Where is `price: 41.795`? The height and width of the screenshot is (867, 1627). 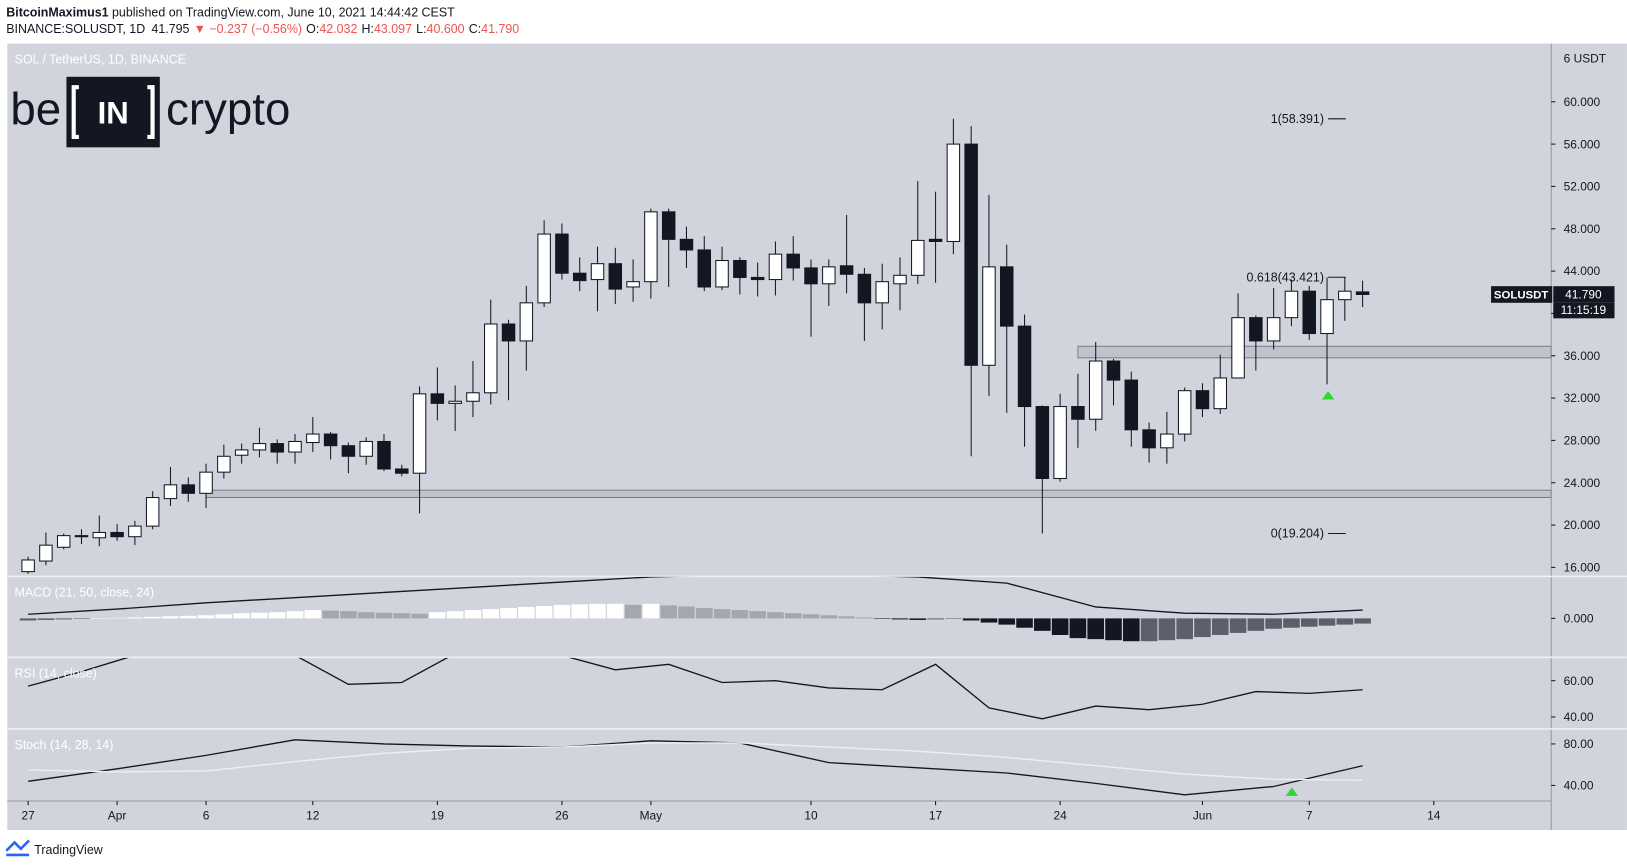 price: 41.795 is located at coordinates (170, 29).